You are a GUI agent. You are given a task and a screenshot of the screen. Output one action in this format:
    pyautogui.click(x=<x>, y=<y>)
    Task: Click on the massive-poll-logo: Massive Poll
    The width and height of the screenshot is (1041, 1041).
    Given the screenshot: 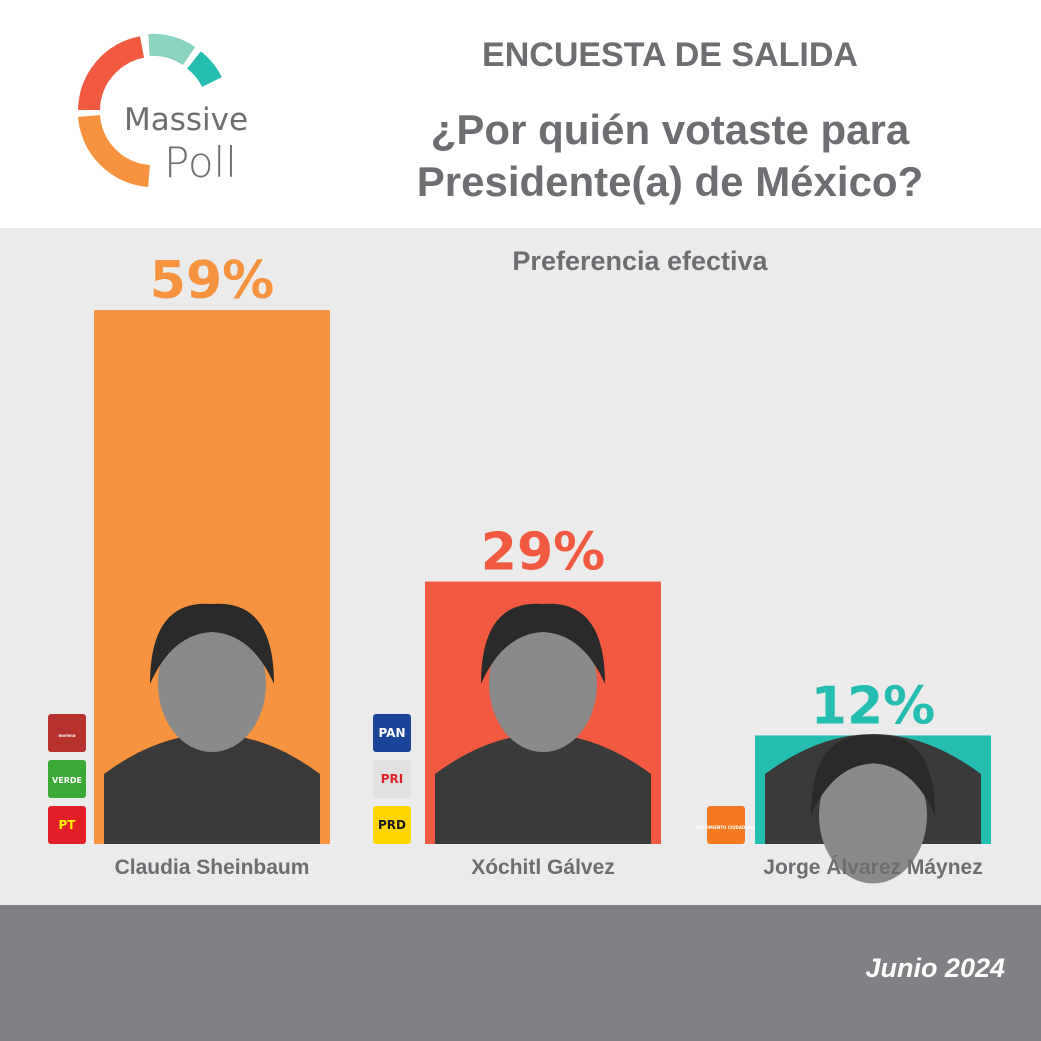 What is the action you would take?
    pyautogui.click(x=164, y=110)
    